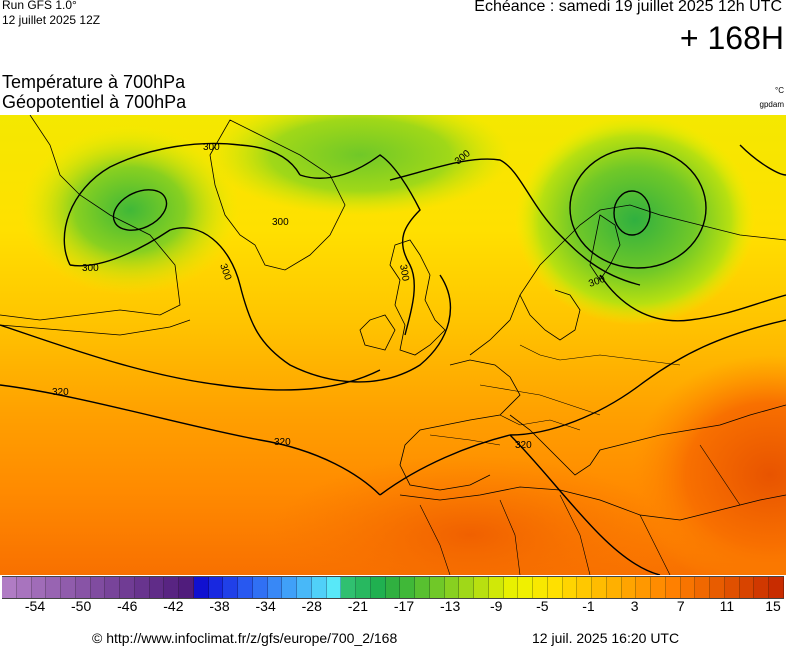 The height and width of the screenshot is (648, 786). Describe the element at coordinates (39, 6) in the screenshot. I see `run-title: Run GFS 1.0°` at that location.